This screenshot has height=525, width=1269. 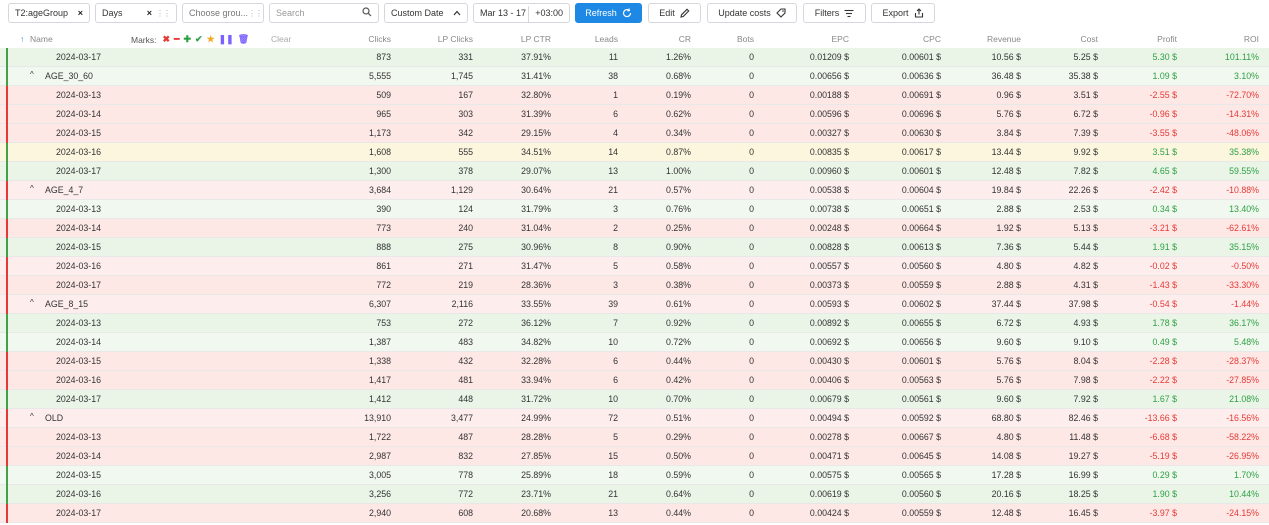 I want to click on cell-leads: 11, so click(x=613, y=57).